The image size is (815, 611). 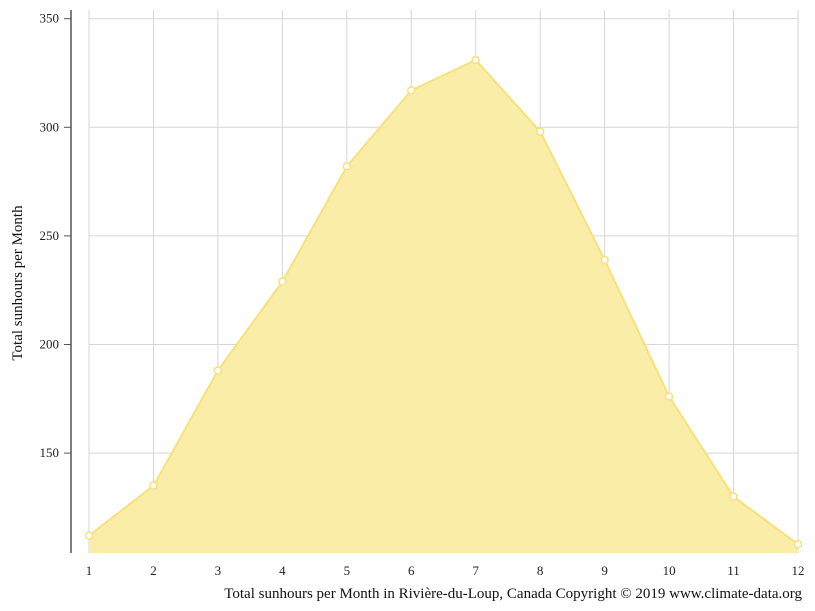 What do you see at coordinates (50, 18) in the screenshot?
I see `y-tick-label: 350` at bounding box center [50, 18].